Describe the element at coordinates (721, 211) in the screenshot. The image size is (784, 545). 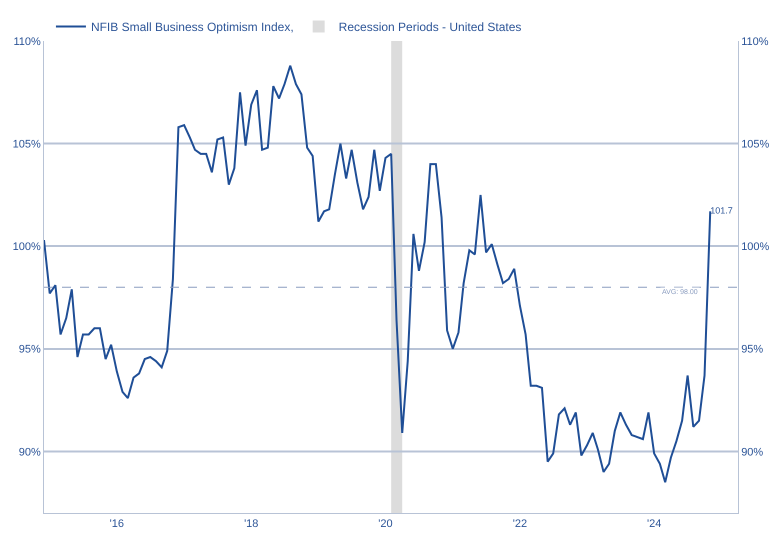
I see `data-label: 101.7` at that location.